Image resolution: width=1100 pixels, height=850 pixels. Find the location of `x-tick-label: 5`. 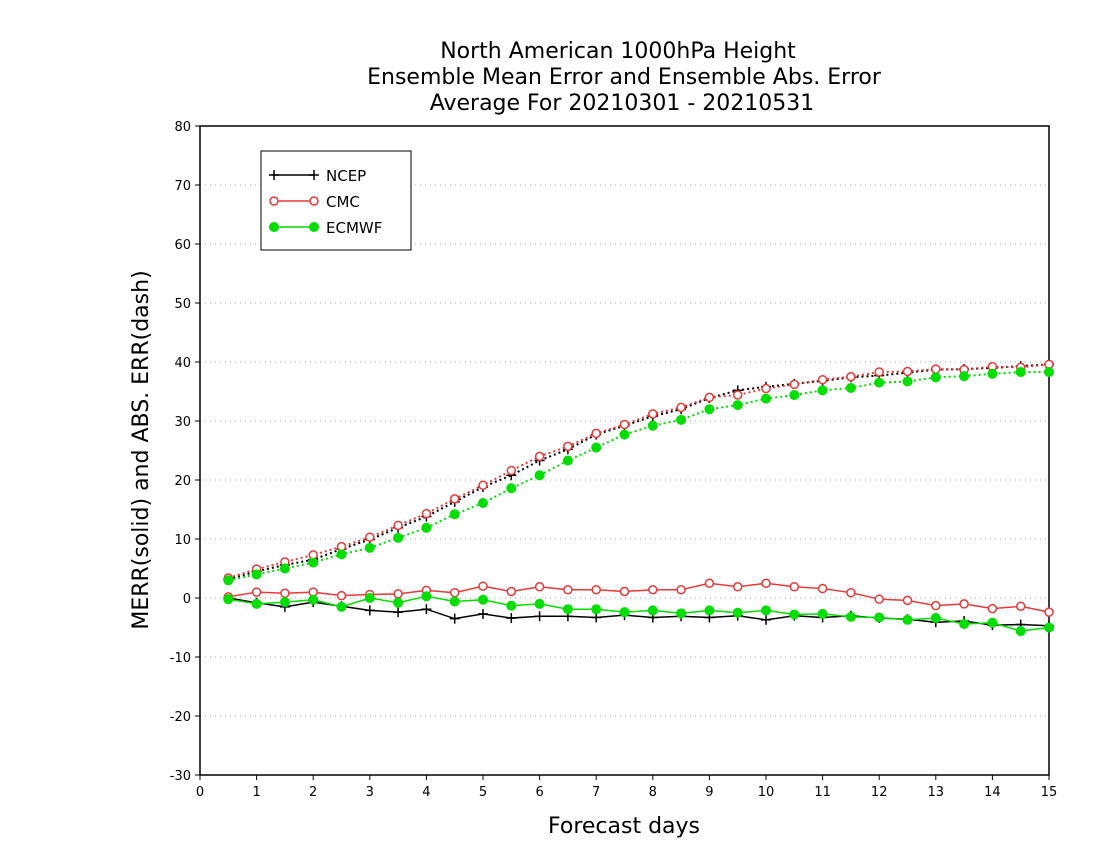

x-tick-label: 5 is located at coordinates (483, 792).